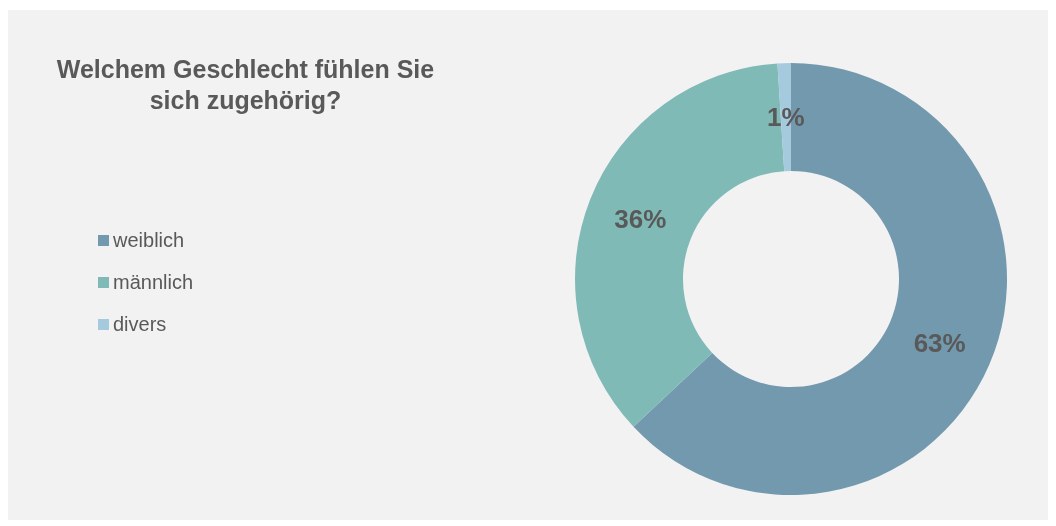 Image resolution: width=1056 pixels, height=526 pixels. Describe the element at coordinates (153, 282) in the screenshot. I see `legend-label: männlich` at that location.